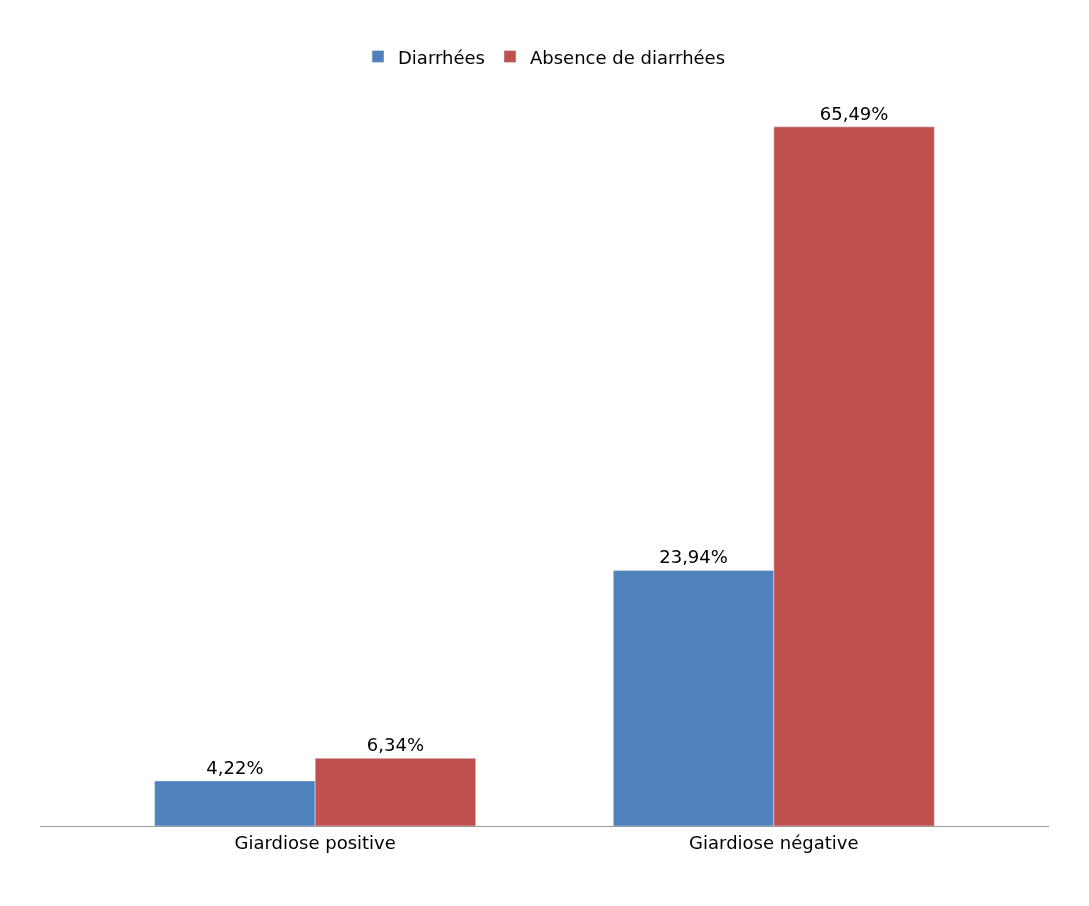  Describe the element at coordinates (235, 767) in the screenshot. I see `data-label: 4,22%` at that location.